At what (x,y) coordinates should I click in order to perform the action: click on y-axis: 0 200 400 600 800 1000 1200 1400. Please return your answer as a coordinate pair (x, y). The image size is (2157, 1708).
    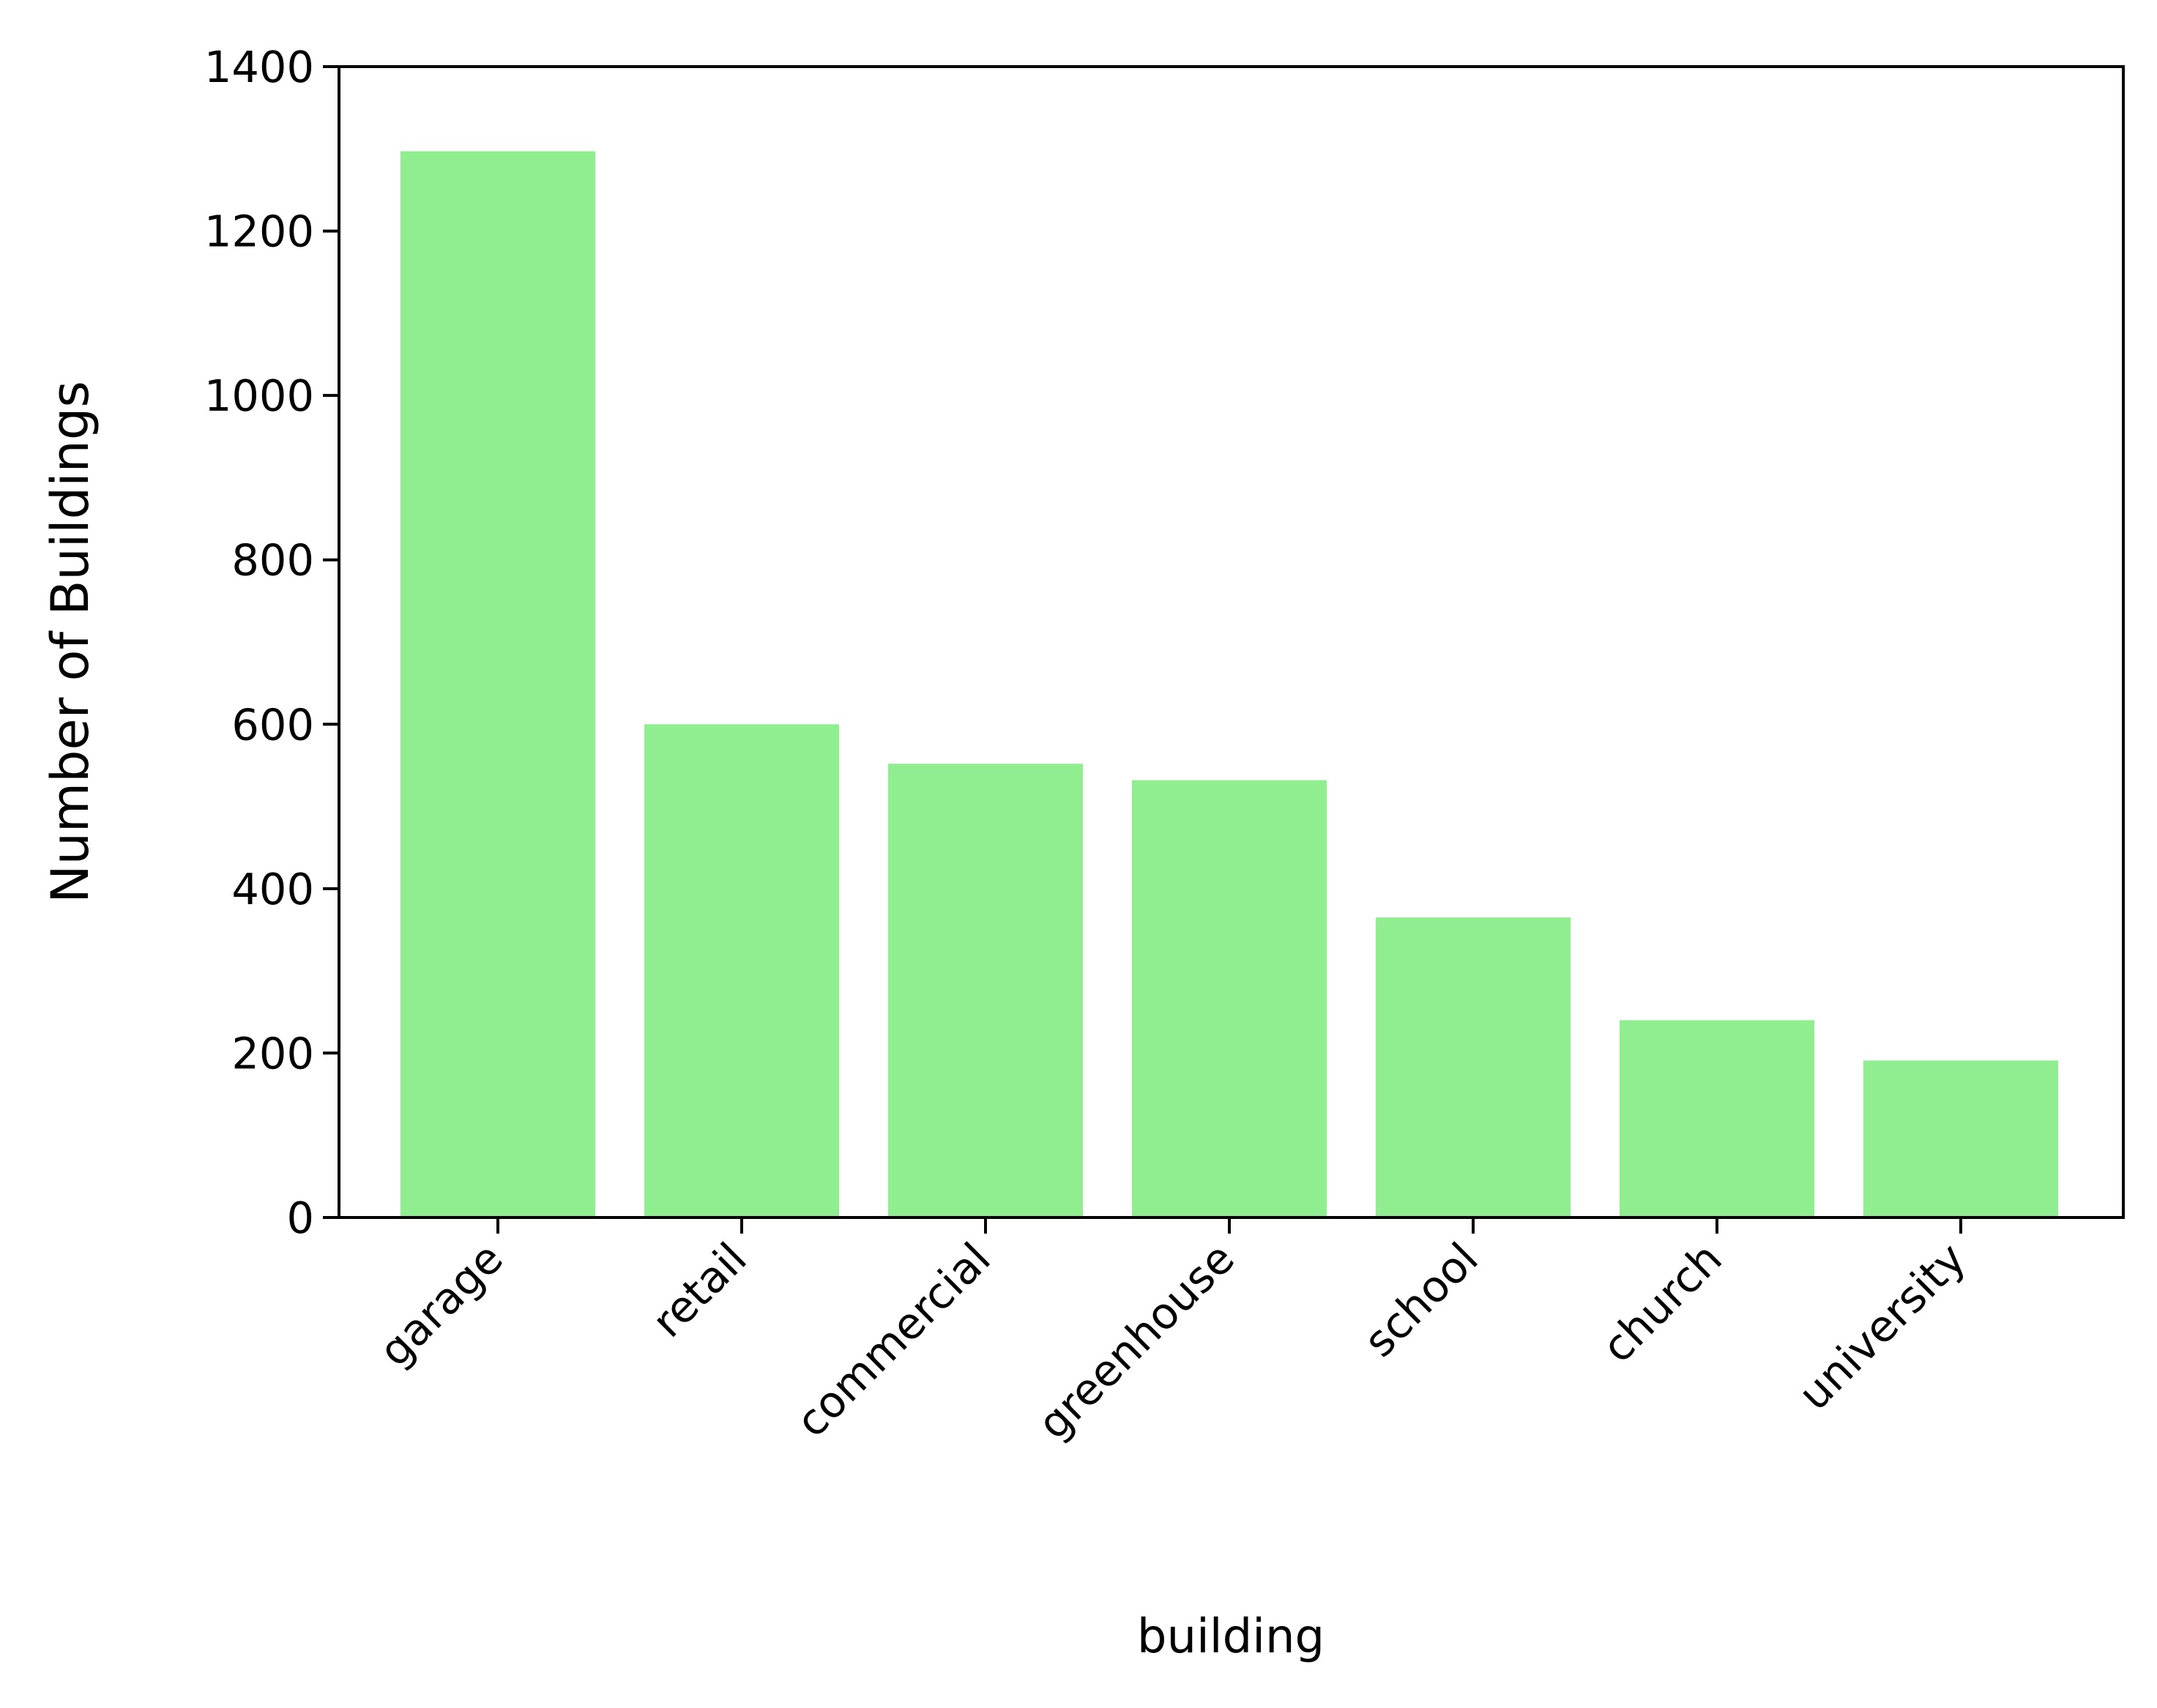
    Looking at the image, I should click on (271, 642).